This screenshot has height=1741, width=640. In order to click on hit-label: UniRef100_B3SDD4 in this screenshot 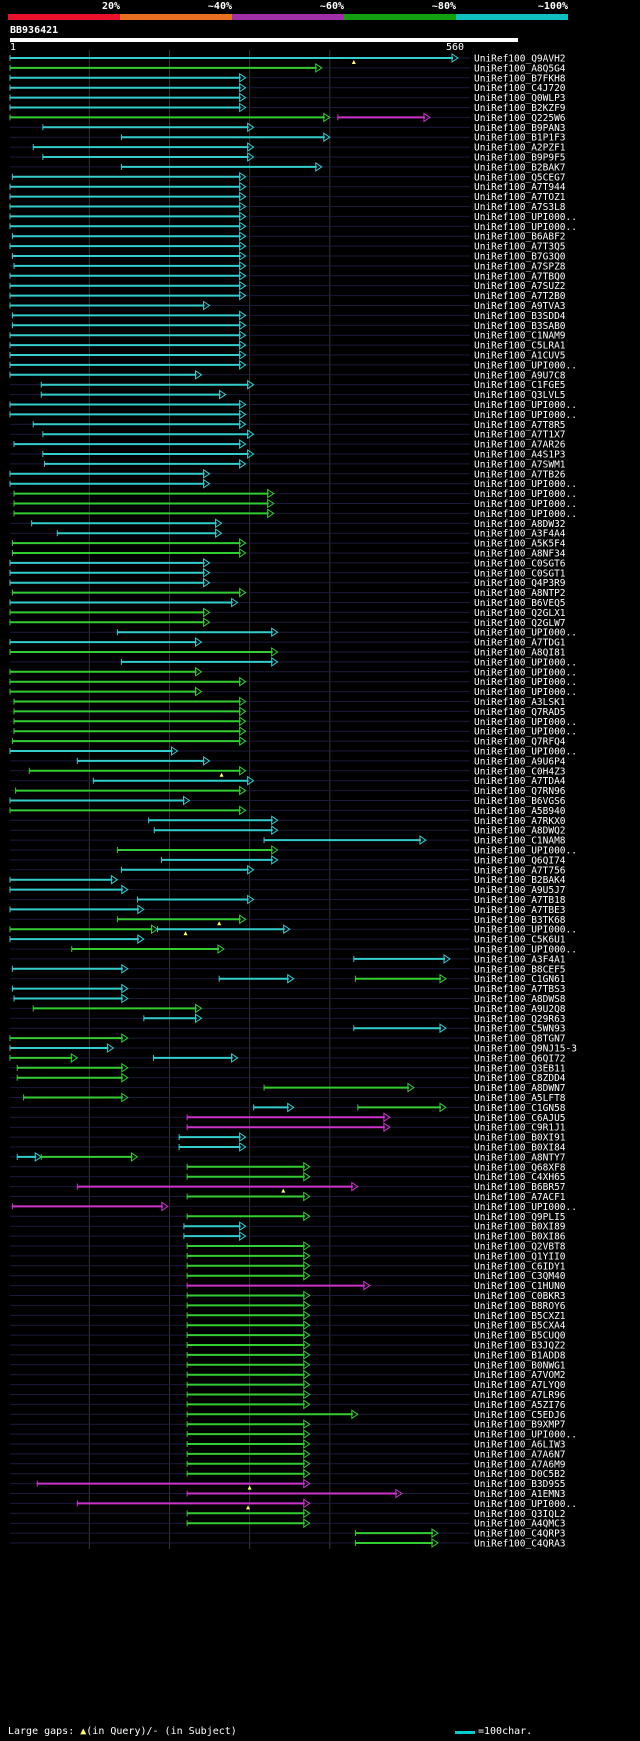, I will do `click(520, 316)`.